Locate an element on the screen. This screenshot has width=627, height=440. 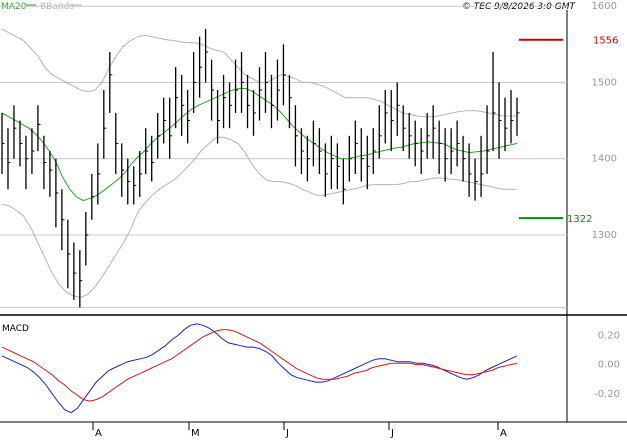
signal-line is located at coordinates (259, 365).